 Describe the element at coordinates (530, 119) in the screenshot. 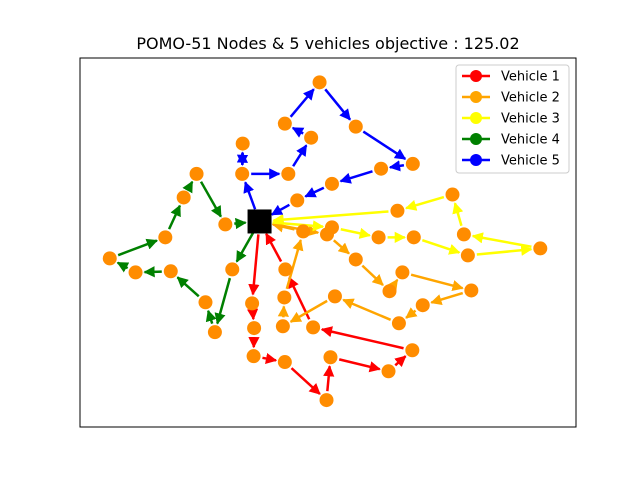

I see `legend-label: Vehicle 3` at that location.